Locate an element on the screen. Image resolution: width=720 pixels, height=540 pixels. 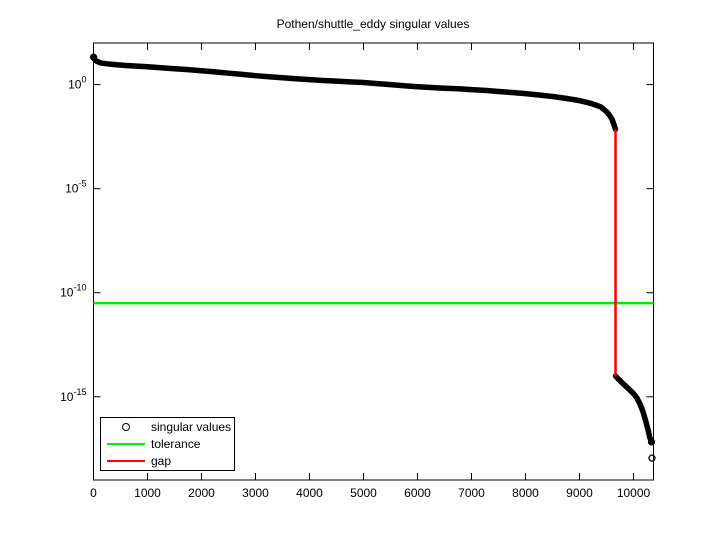
x-tick-label: 8000 is located at coordinates (525, 493).